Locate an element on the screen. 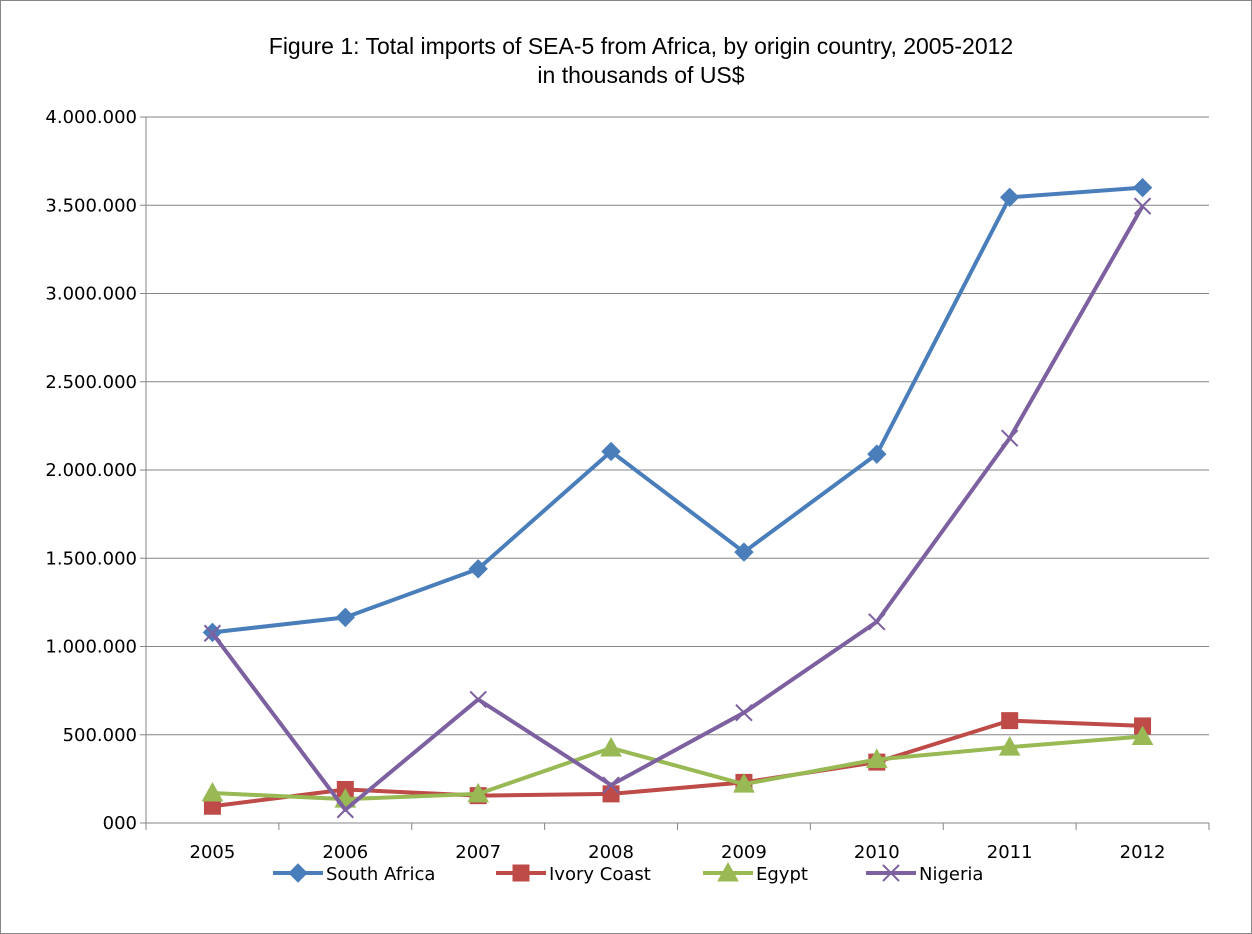 The height and width of the screenshot is (934, 1252). legend-label: Ivory Coast is located at coordinates (600, 874).